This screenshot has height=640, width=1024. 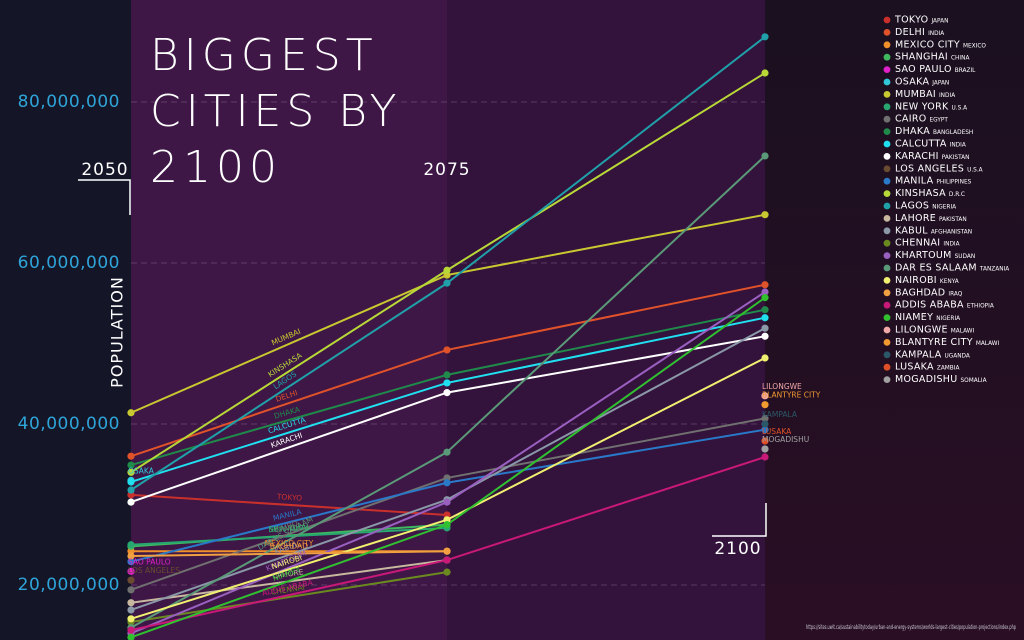 What do you see at coordinates (911, 20) in the screenshot?
I see `legend-label: TOKYO` at bounding box center [911, 20].